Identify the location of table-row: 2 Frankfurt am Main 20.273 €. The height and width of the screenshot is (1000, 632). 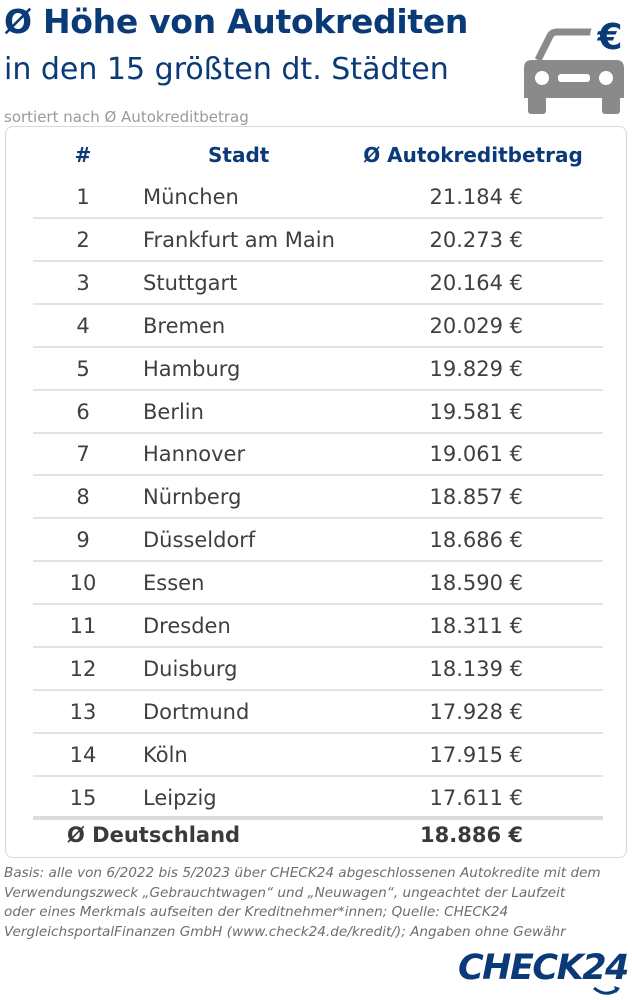
(318, 241).